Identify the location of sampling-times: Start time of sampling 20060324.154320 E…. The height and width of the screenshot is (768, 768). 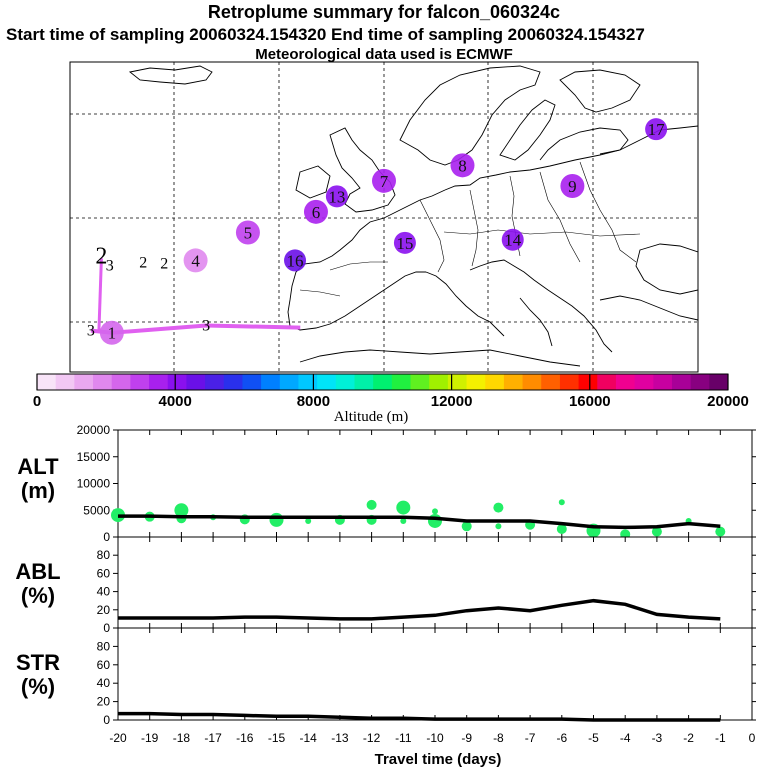
(325, 34).